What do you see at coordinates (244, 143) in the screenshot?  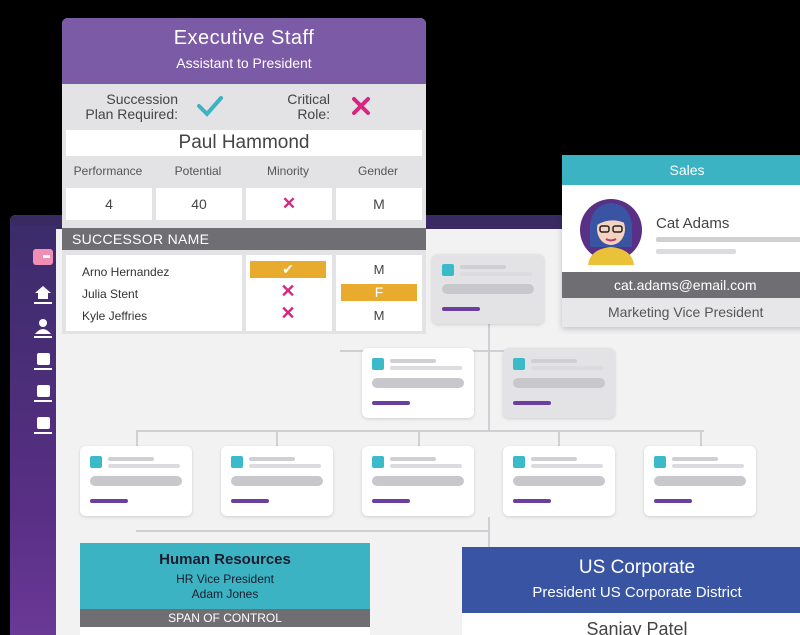 I see `executive-name: Paul Hammond` at bounding box center [244, 143].